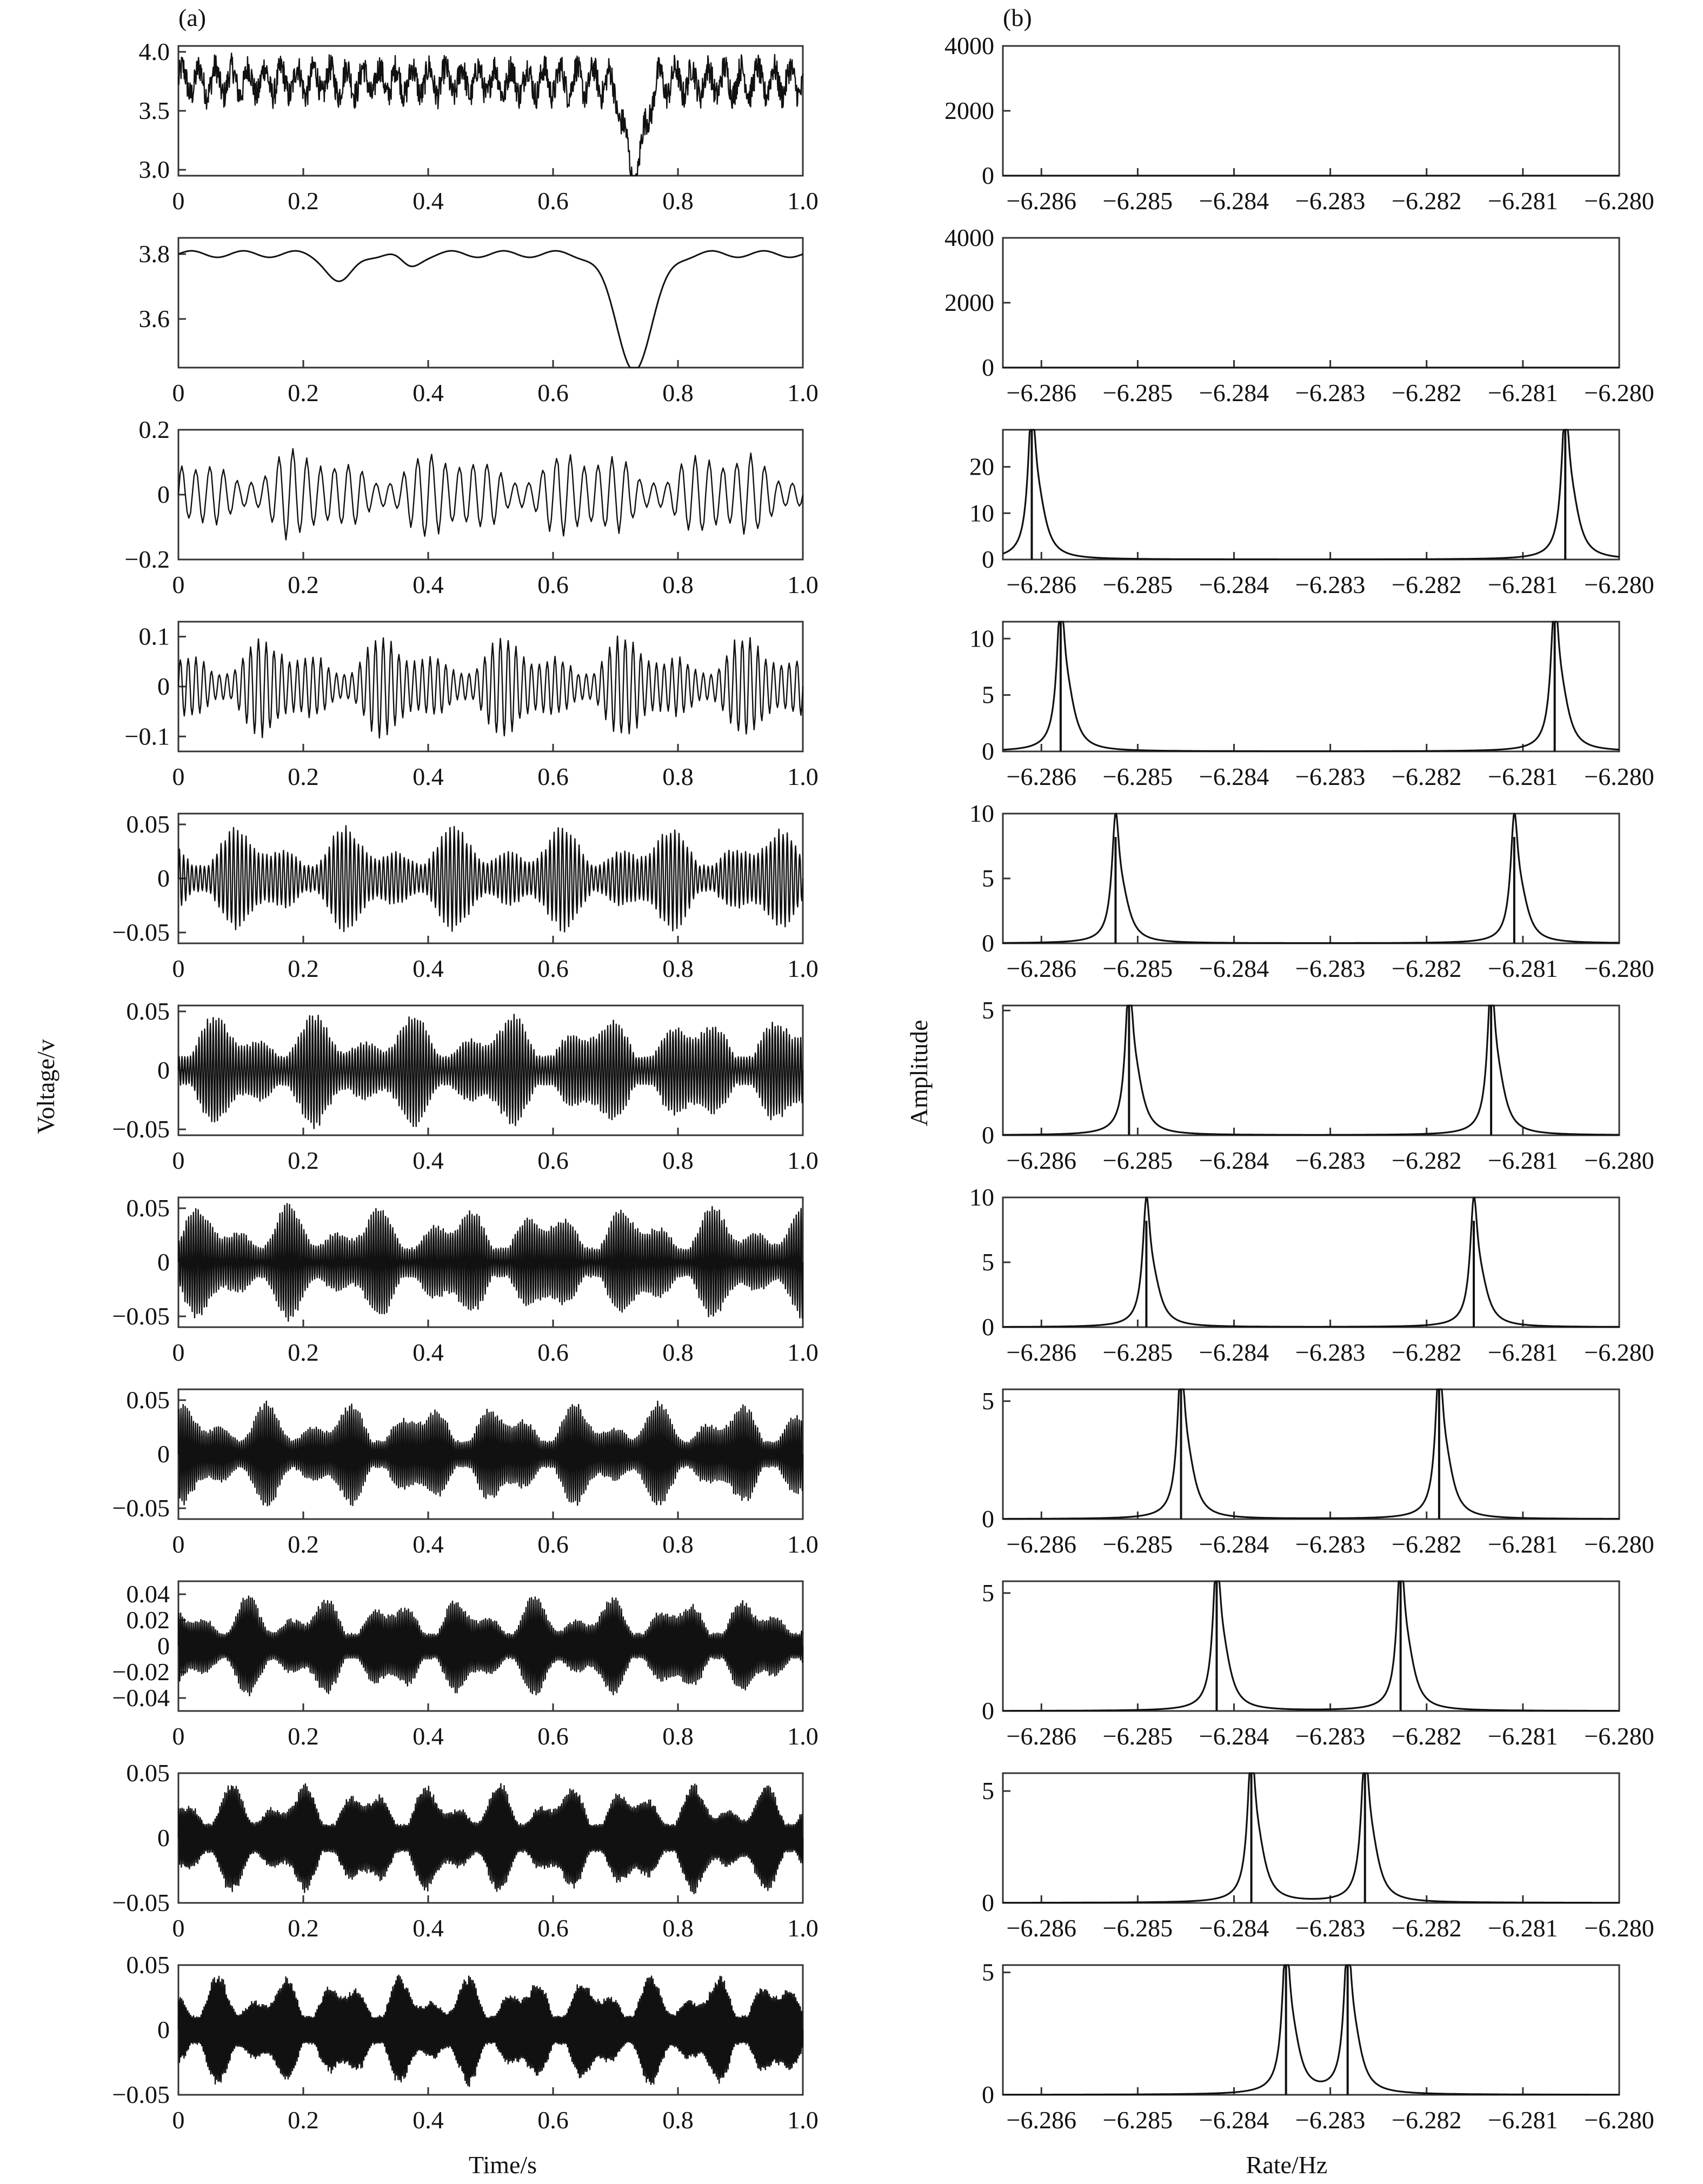 The height and width of the screenshot is (2184, 1703). Describe the element at coordinates (155, 52) in the screenshot. I see `left-ytick-label: 4.0` at that location.